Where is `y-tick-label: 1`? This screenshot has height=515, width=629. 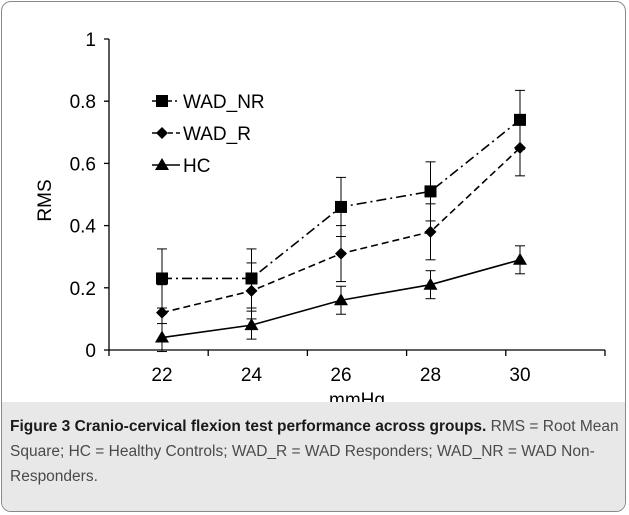 y-tick-label: 1 is located at coordinates (90, 40).